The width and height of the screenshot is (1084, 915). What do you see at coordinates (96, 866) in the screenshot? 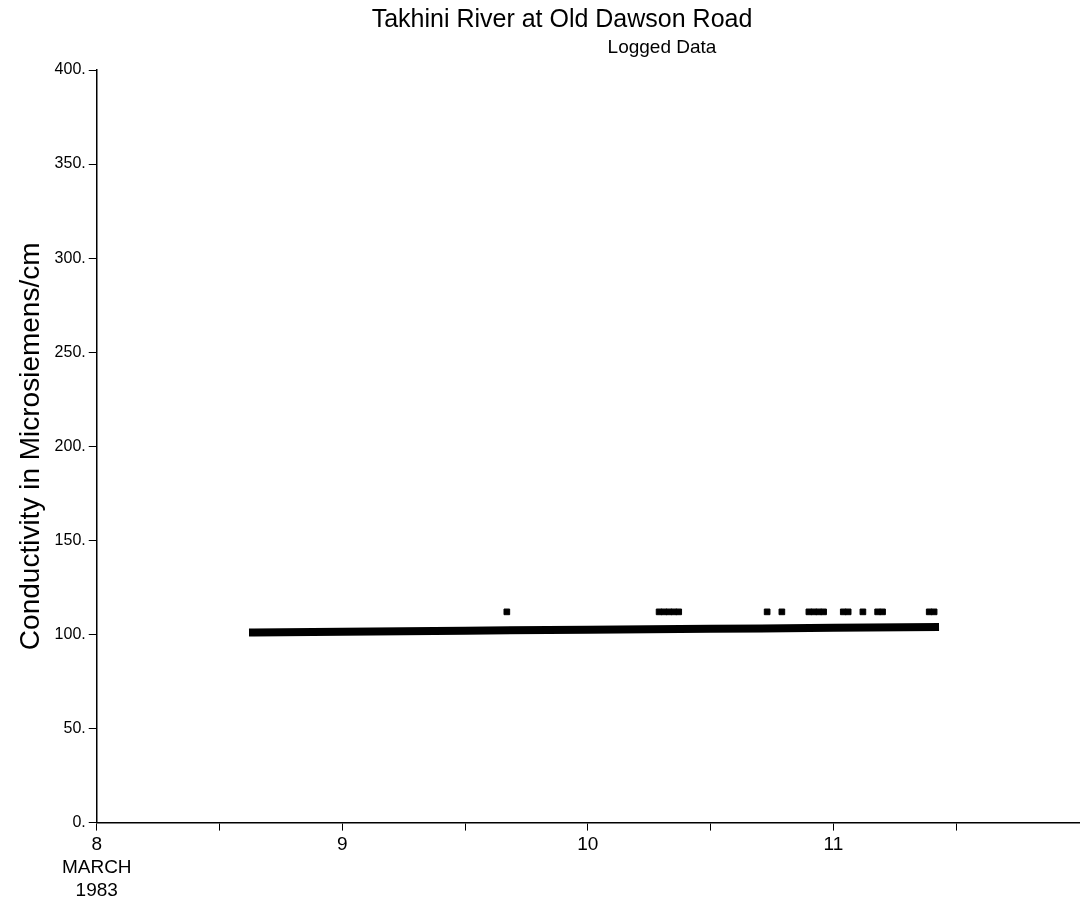
I see `x-tick-label: 8 MARCH 1983` at bounding box center [96, 866].